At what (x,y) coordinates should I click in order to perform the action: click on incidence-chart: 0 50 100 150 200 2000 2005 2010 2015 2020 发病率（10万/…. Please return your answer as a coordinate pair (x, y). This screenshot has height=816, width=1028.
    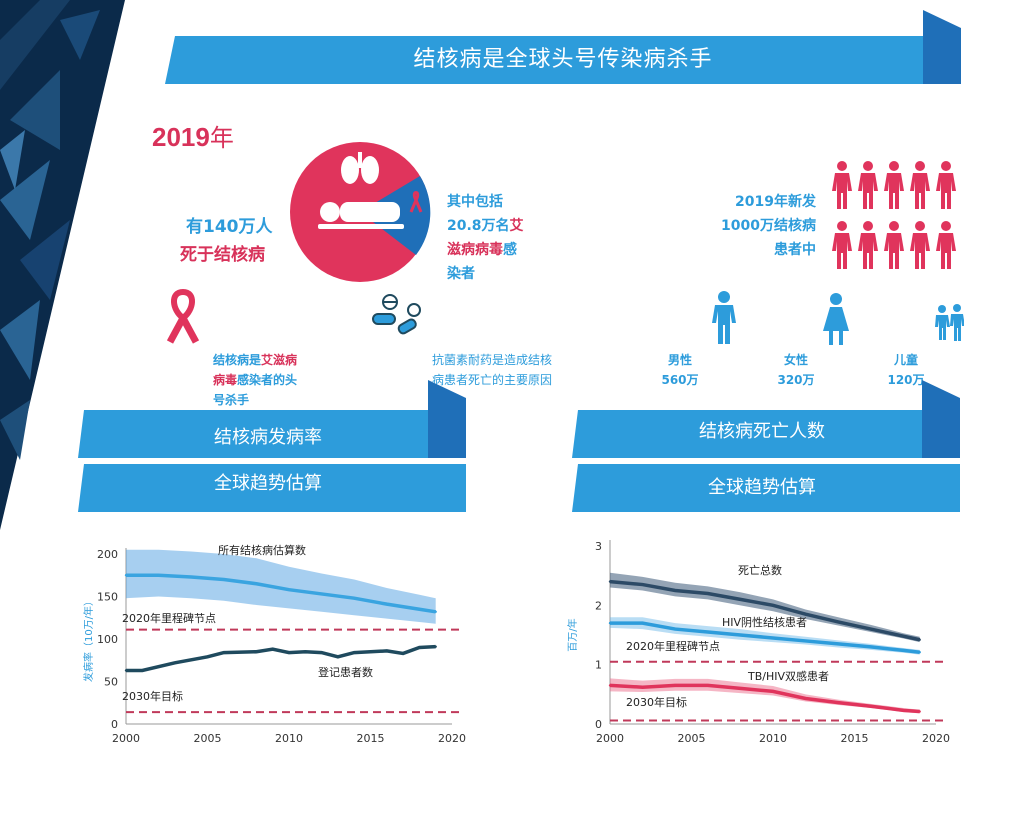
    Looking at the image, I should click on (274, 644).